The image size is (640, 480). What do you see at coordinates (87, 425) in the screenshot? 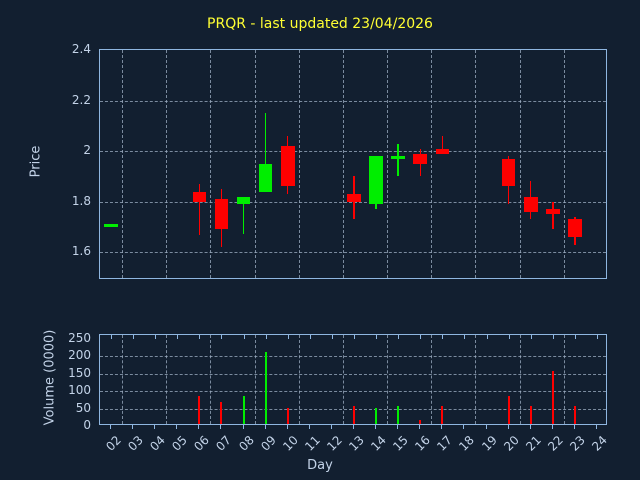
I see `volume-y-tick-label: 0` at bounding box center [87, 425].